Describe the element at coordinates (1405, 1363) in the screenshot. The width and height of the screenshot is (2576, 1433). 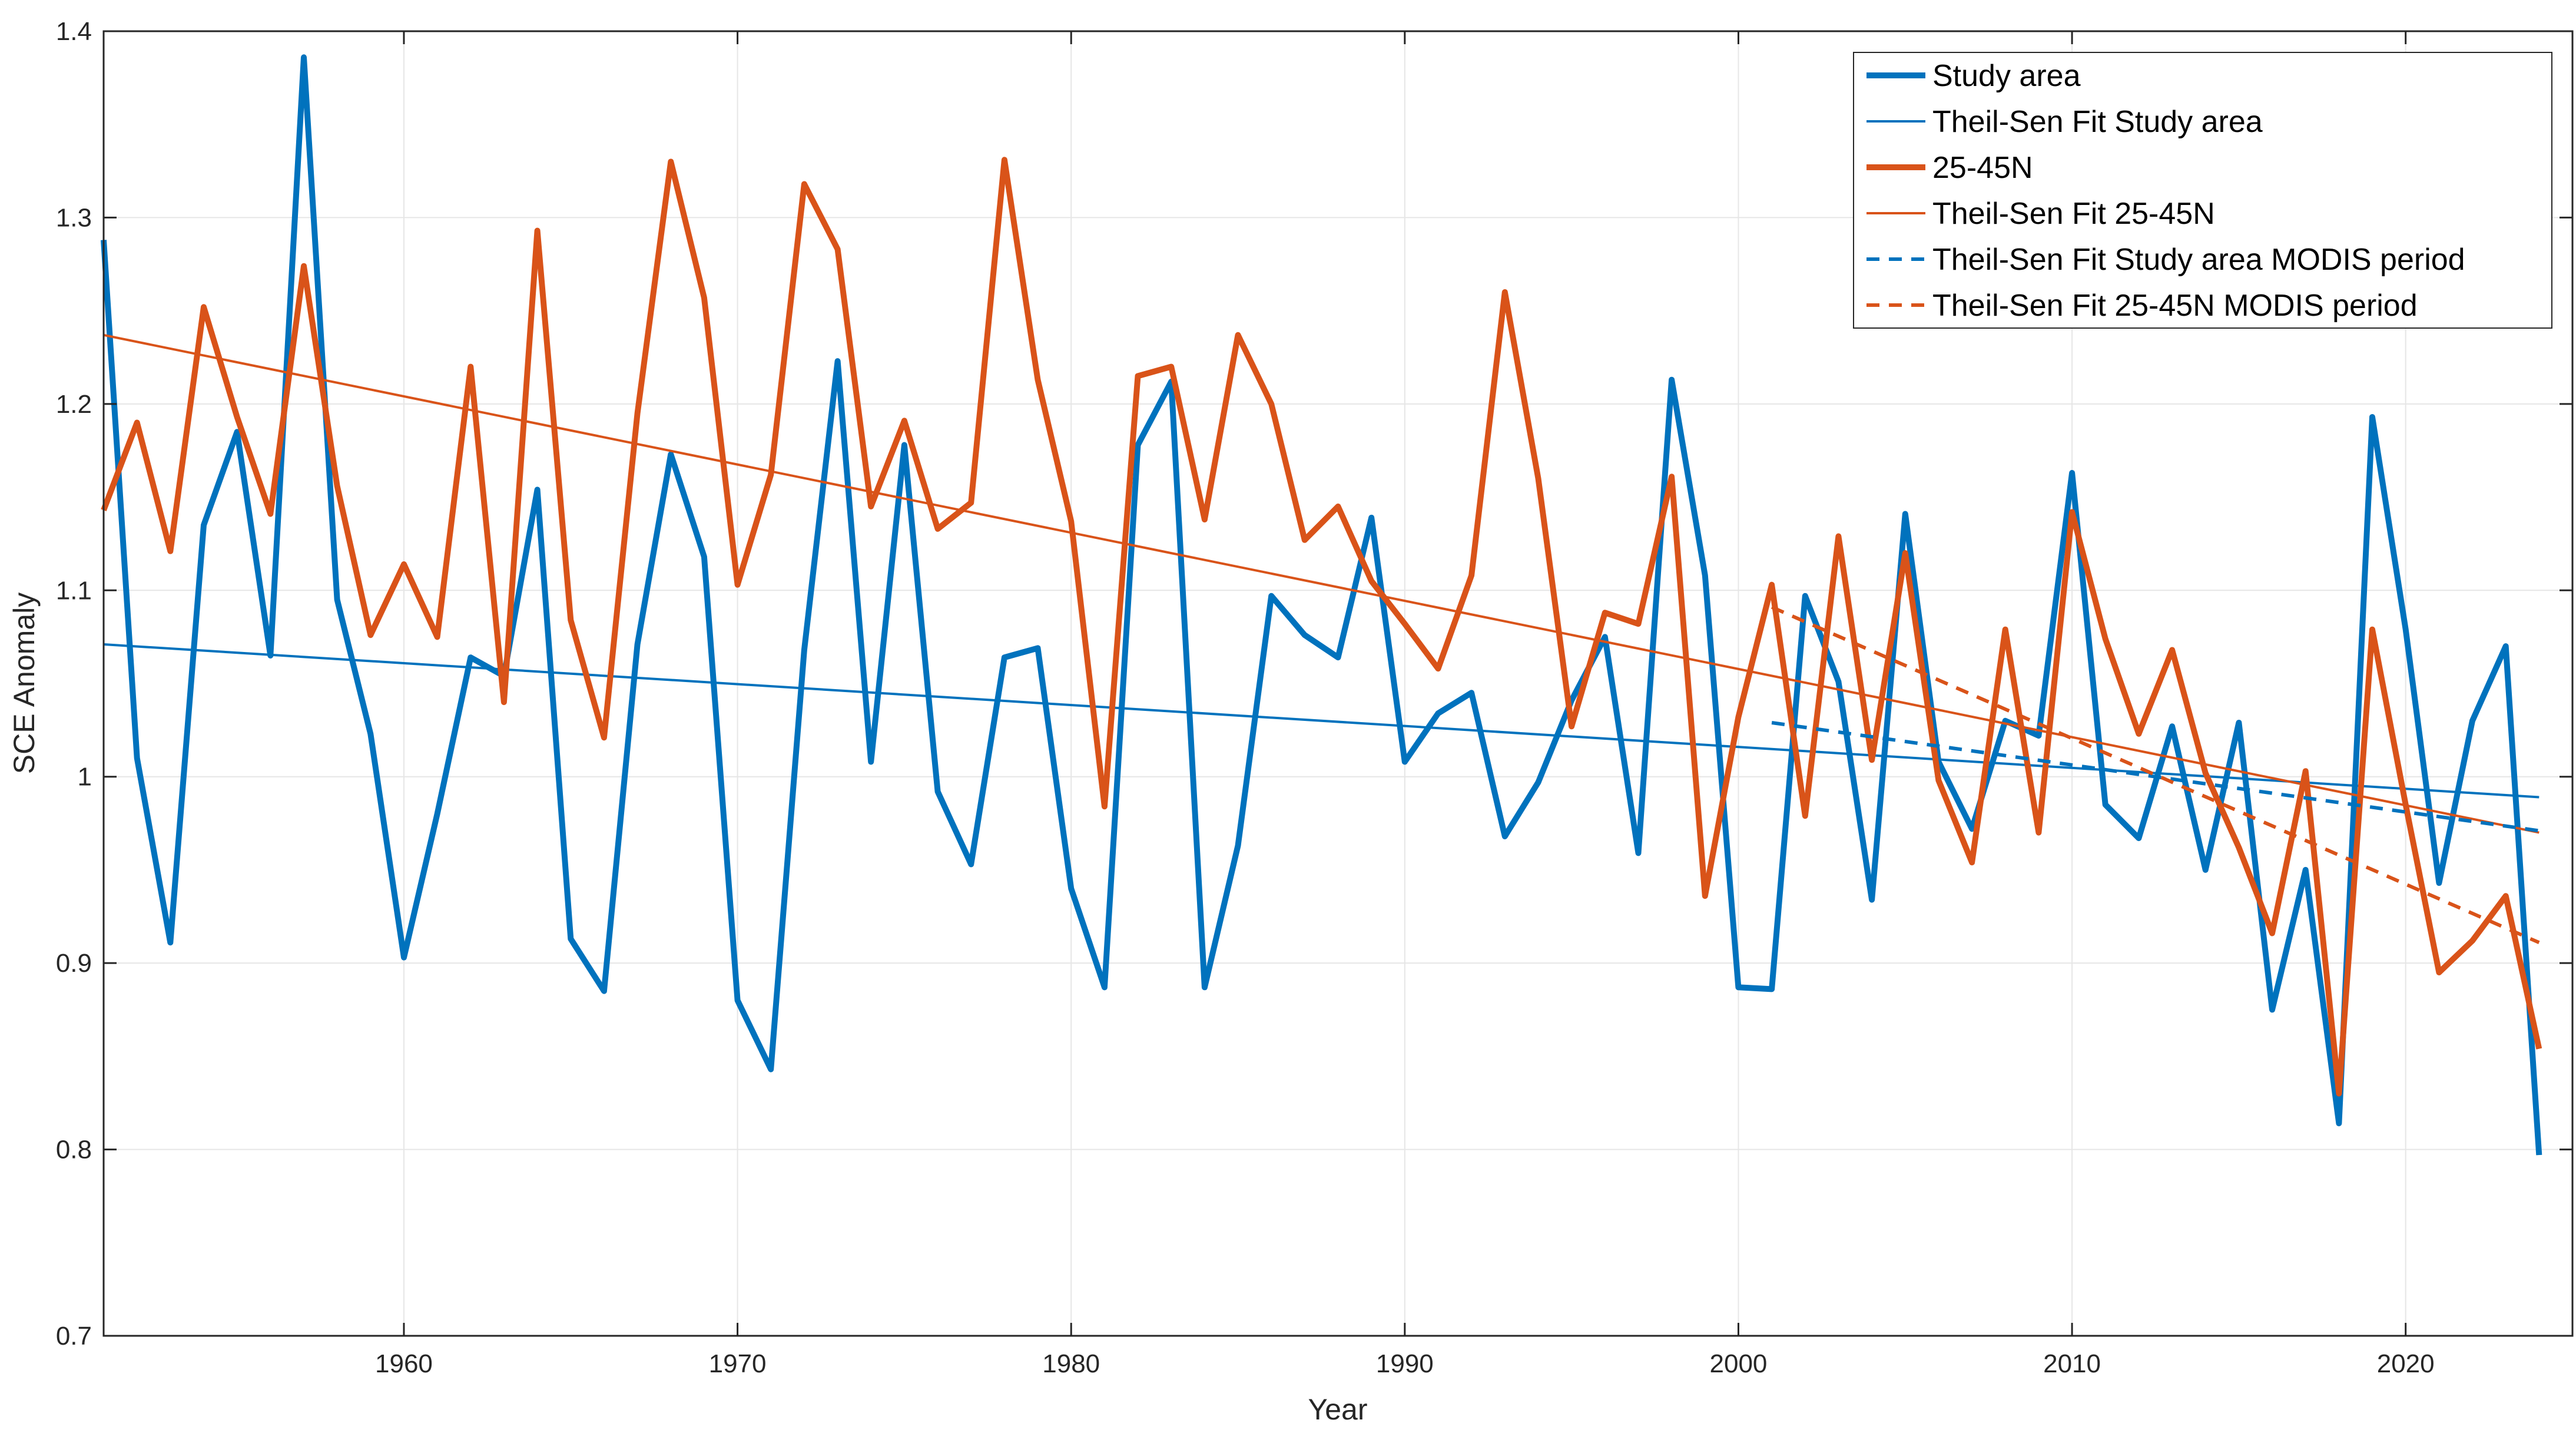
I see `x-tick-label: 1990` at that location.